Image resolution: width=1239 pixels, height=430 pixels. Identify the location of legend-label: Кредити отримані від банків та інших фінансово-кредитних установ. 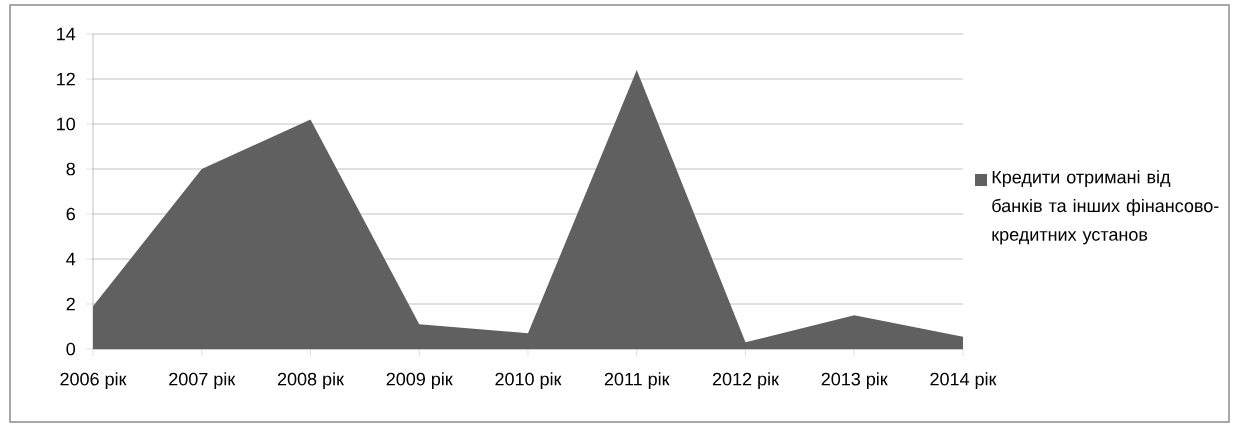
(1105, 207).